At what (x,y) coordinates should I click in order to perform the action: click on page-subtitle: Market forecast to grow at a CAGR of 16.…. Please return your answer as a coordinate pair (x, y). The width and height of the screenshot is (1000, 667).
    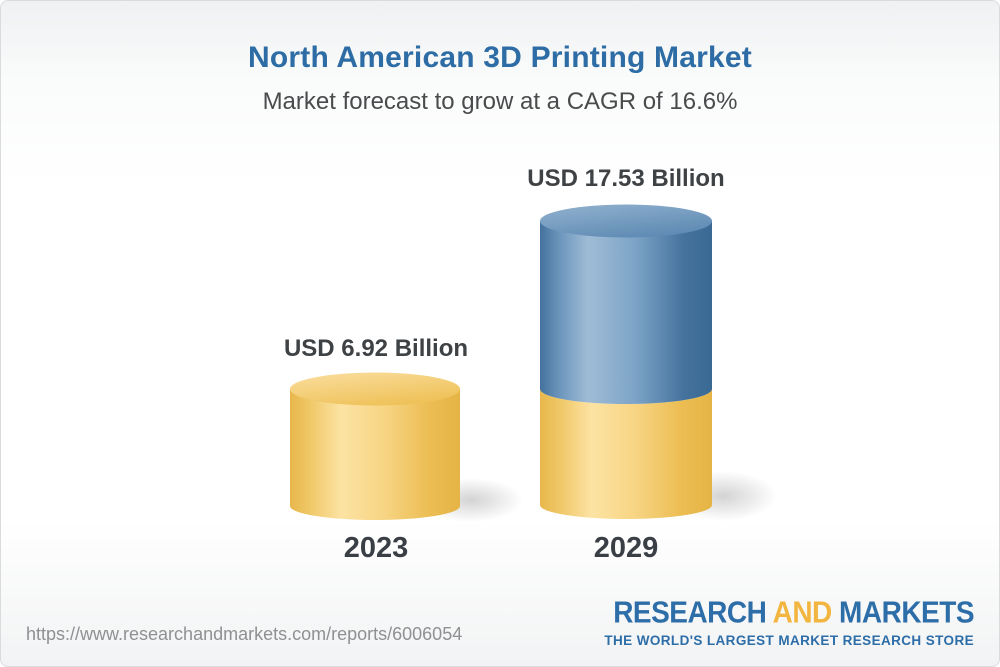
    Looking at the image, I should click on (500, 101).